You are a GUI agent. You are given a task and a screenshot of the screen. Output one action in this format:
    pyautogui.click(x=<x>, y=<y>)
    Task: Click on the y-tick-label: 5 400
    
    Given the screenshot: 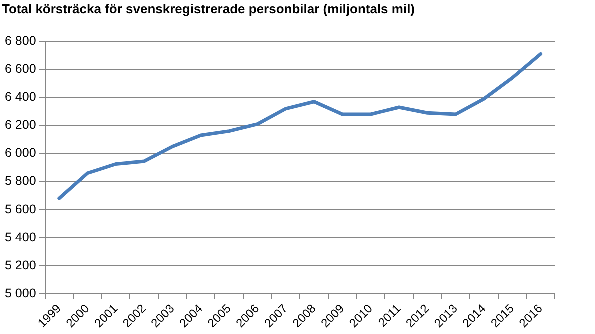 What is the action you would take?
    pyautogui.click(x=20, y=237)
    